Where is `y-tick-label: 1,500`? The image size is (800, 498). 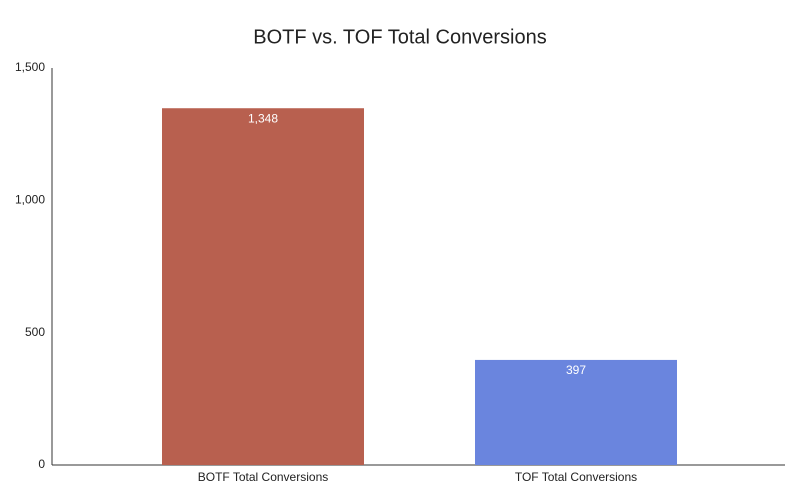 y-tick-label: 1,500 is located at coordinates (30, 67).